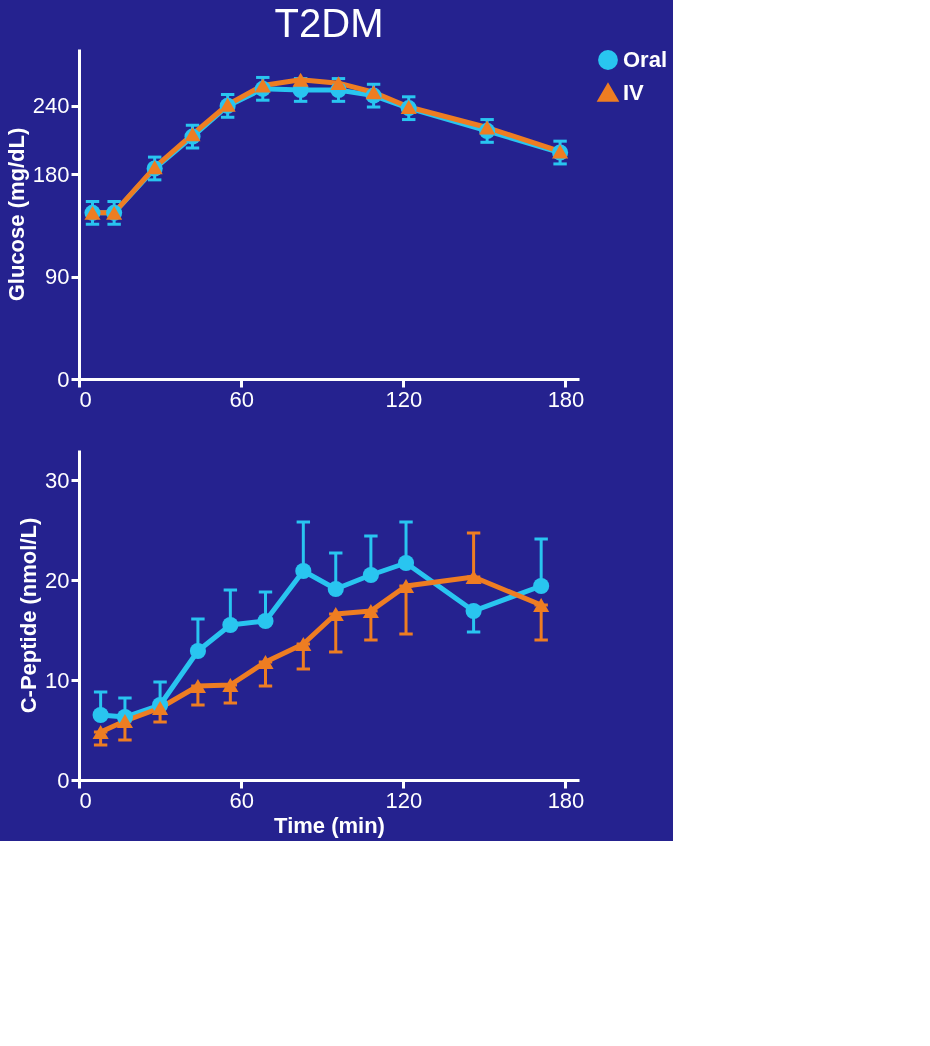 The image size is (930, 1046). Describe the element at coordinates (51, 174) in the screenshot. I see `y-tick-label: 180` at that location.